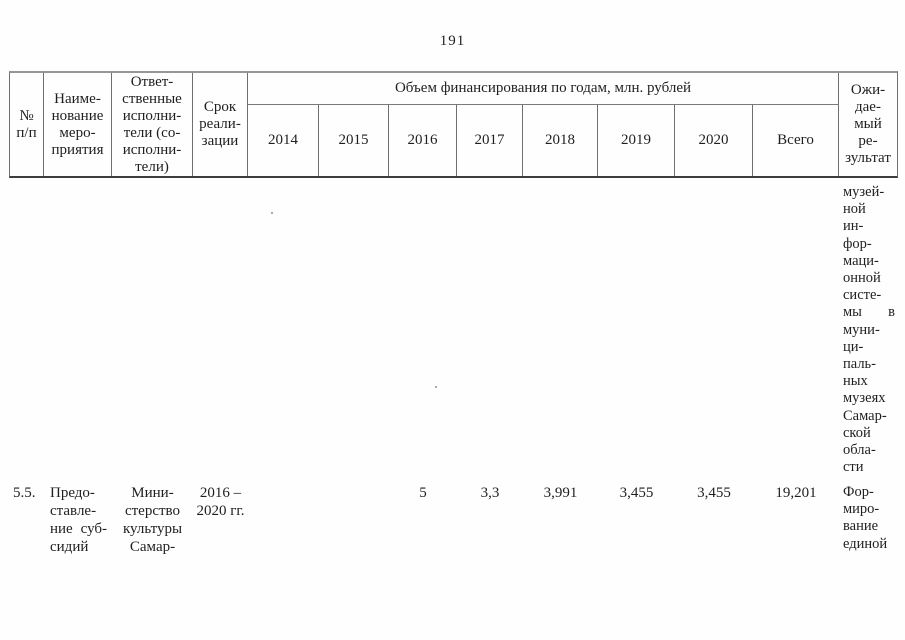 Image resolution: width=905 pixels, height=640 pixels. Describe the element at coordinates (152, 520) in the screenshot. I see `cell-executors: Мини-стерство культуры Самар-` at that location.